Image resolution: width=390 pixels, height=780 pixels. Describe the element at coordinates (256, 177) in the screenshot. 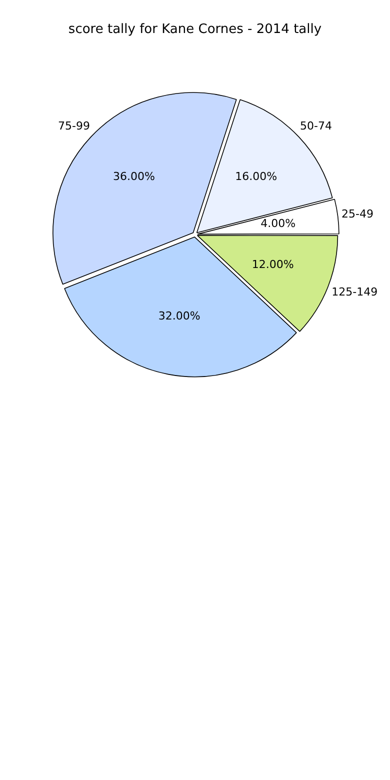

I see `data-label: 16.00%` at that location.